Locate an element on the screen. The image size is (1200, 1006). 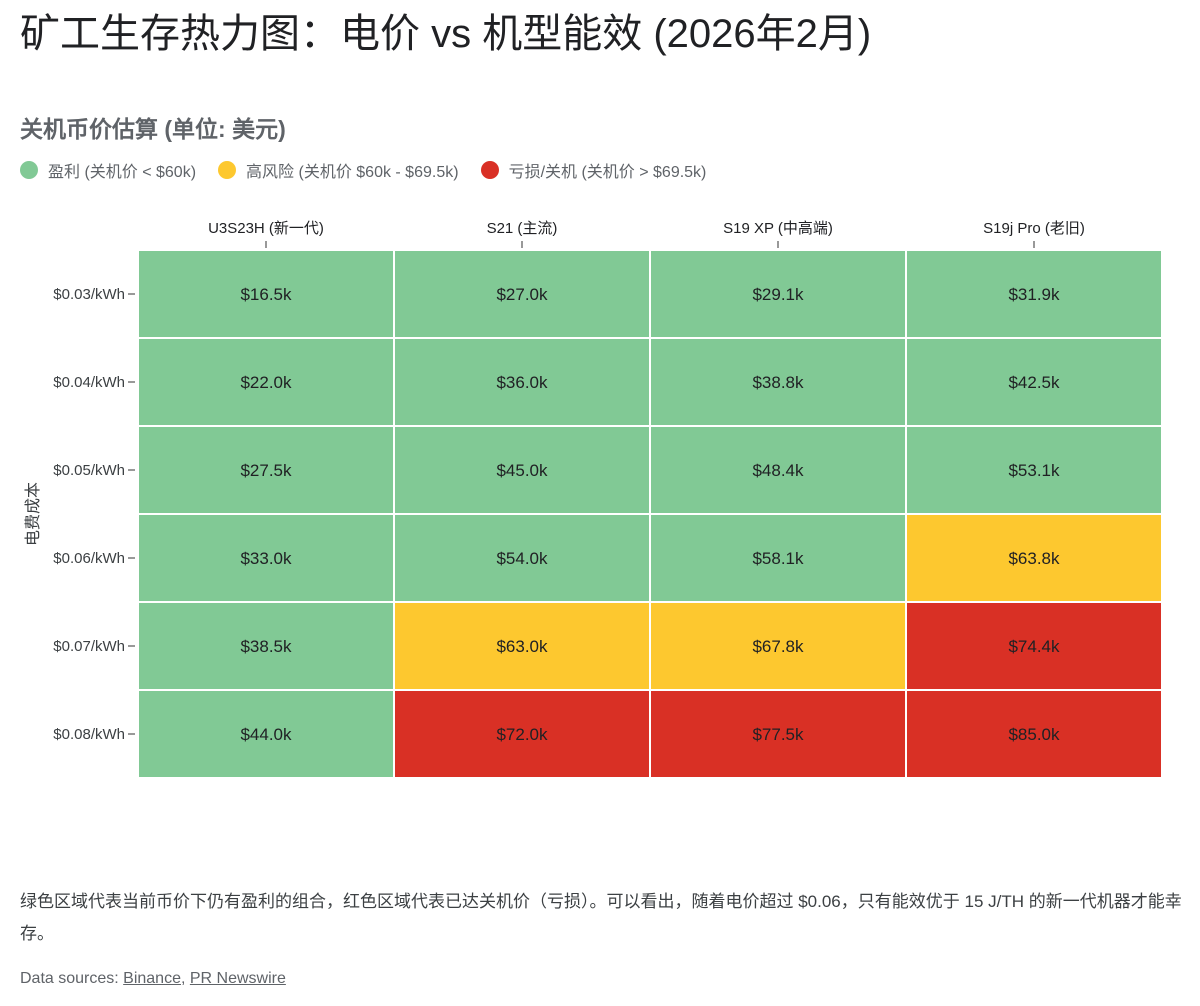
legend-item-risk: 高风险 (关机价 $60k - $69.5k) is located at coordinates (338, 170).